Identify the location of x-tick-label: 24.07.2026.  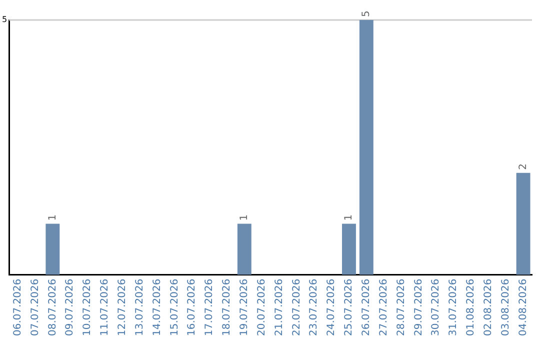
(332, 307).